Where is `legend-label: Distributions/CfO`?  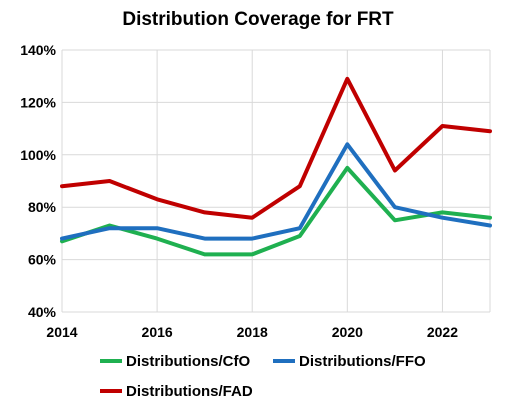
legend-label: Distributions/CfO is located at coordinates (188, 361).